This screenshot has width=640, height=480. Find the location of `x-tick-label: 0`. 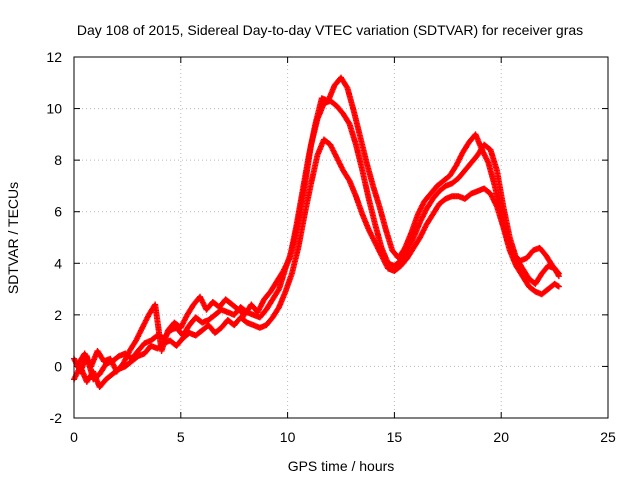

x-tick-label: 0 is located at coordinates (74, 437).